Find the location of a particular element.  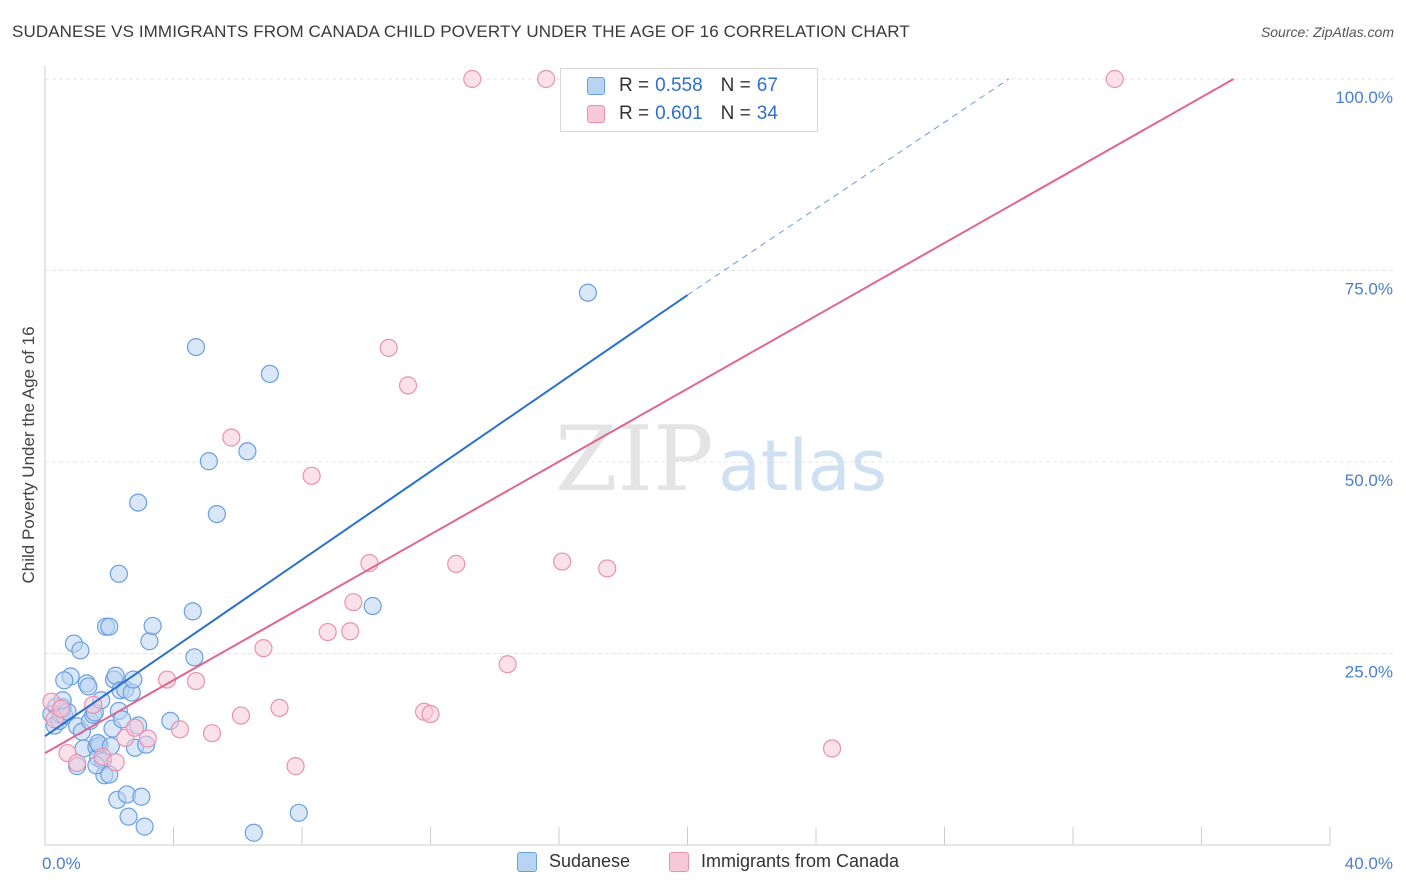

legend-row-sudanese: R = 0.558 N = 67 is located at coordinates (682, 86).